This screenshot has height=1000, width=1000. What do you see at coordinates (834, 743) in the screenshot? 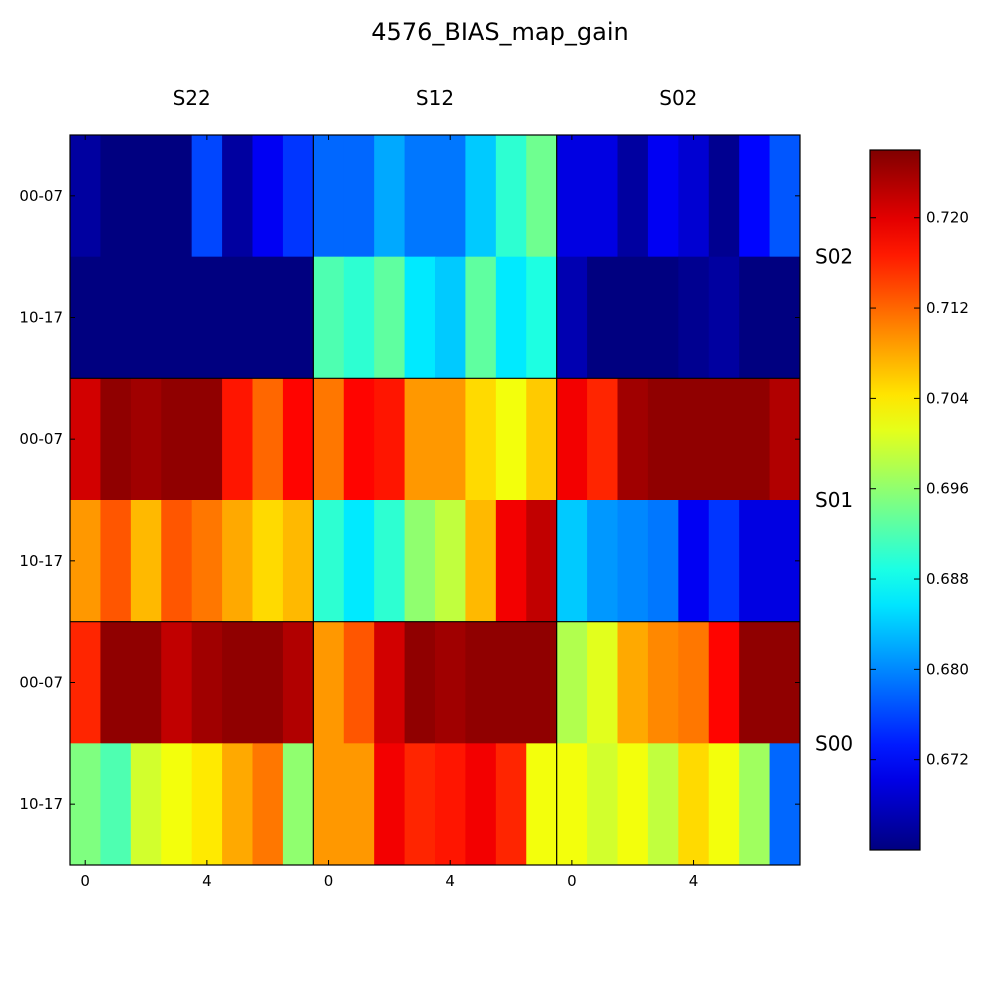
I see `row-group-label: S00` at bounding box center [834, 743].